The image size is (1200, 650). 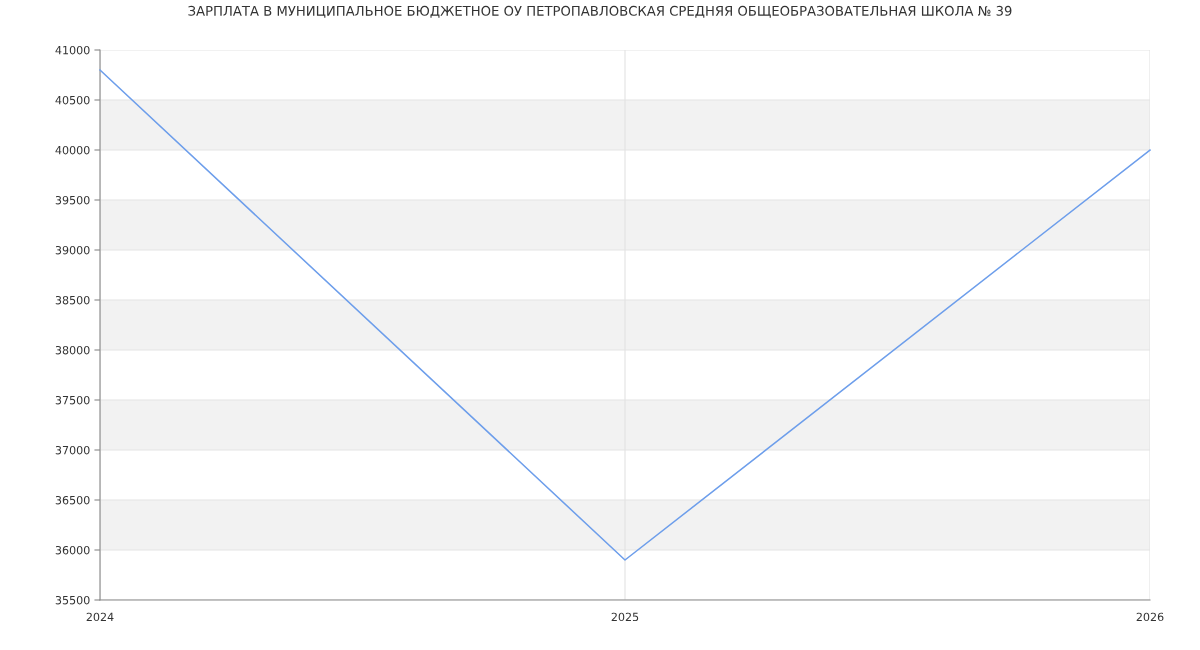 I want to click on chart-title: ЗАРПЛАТА В МУНИЦИПАЛЬНОЕ БЮДЖЕТНОЕ ОУ ПЕТРОПАВЛОВСКАЯ СРЕДНЯЯ ОБЩЕОБРАЗОВАТЕЛЬНАЯ ШКОЛА № 39, so click(x=600, y=11).